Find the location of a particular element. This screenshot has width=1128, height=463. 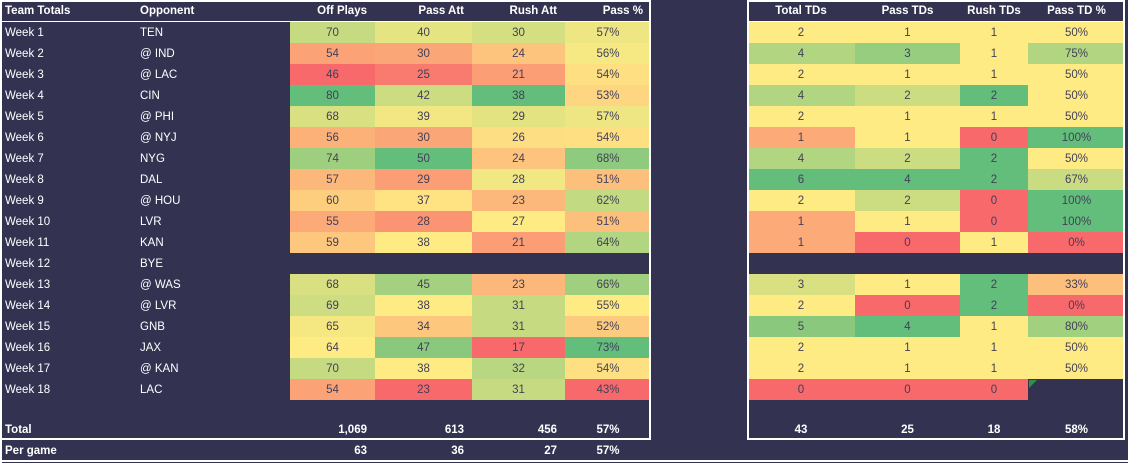

opponent-cell: @ HOU is located at coordinates (160, 200).